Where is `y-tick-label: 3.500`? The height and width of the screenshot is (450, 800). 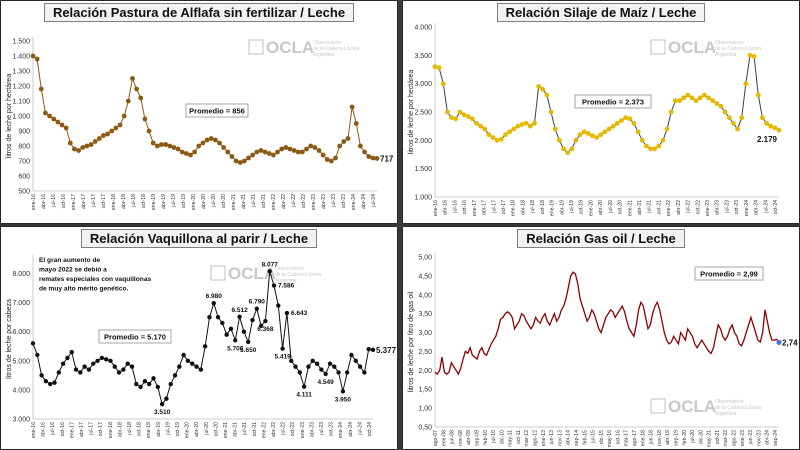 y-tick-label: 3.500 is located at coordinates (423, 56).